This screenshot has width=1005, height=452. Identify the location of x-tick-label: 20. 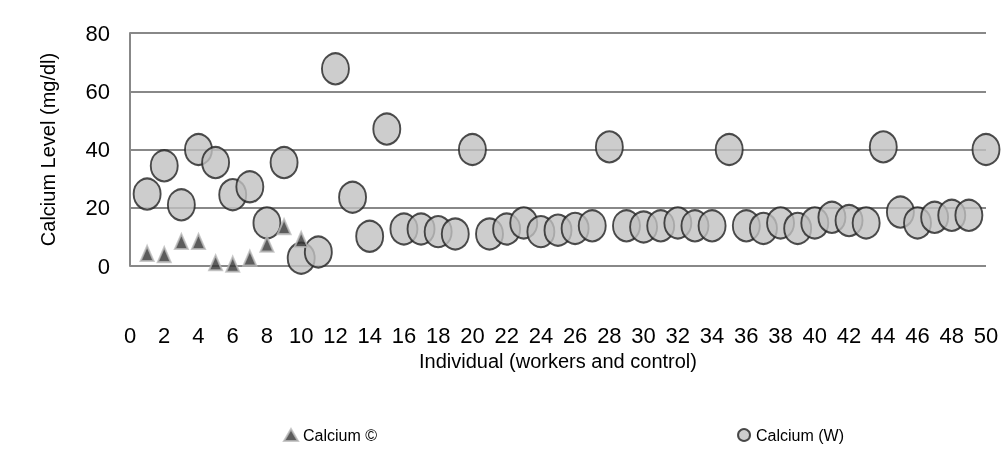
(472, 335).